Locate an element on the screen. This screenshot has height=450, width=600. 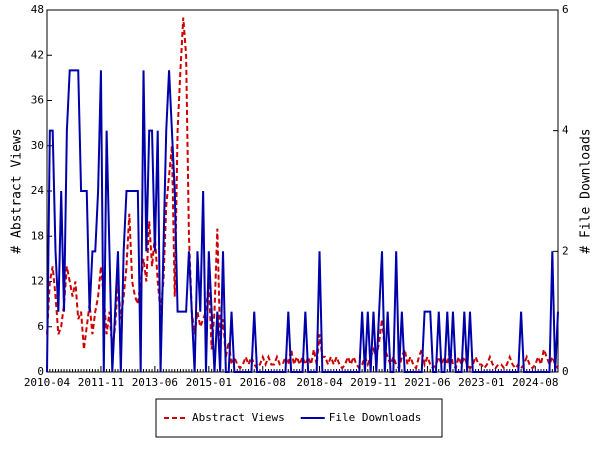
y-tick-label: 18 is located at coordinates (37, 235).